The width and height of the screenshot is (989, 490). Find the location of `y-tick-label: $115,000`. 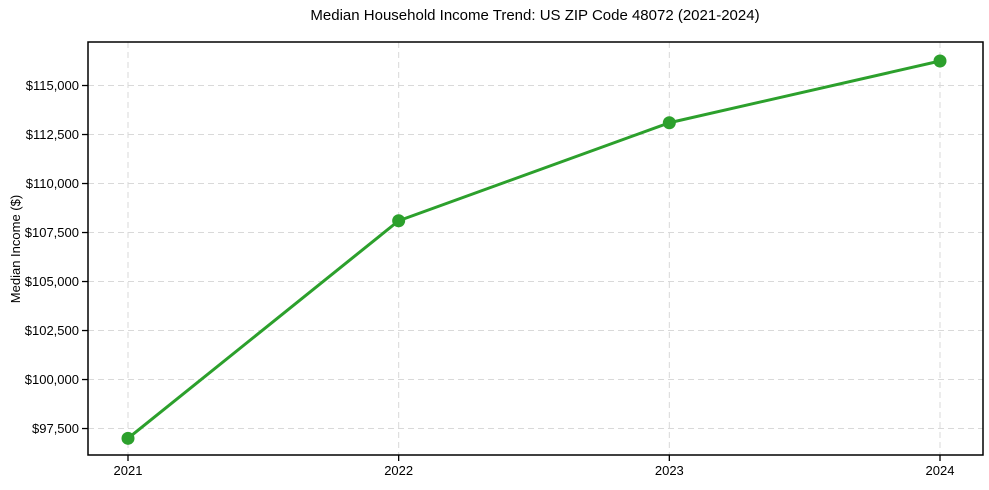

y-tick-label: $115,000 is located at coordinates (52, 85).